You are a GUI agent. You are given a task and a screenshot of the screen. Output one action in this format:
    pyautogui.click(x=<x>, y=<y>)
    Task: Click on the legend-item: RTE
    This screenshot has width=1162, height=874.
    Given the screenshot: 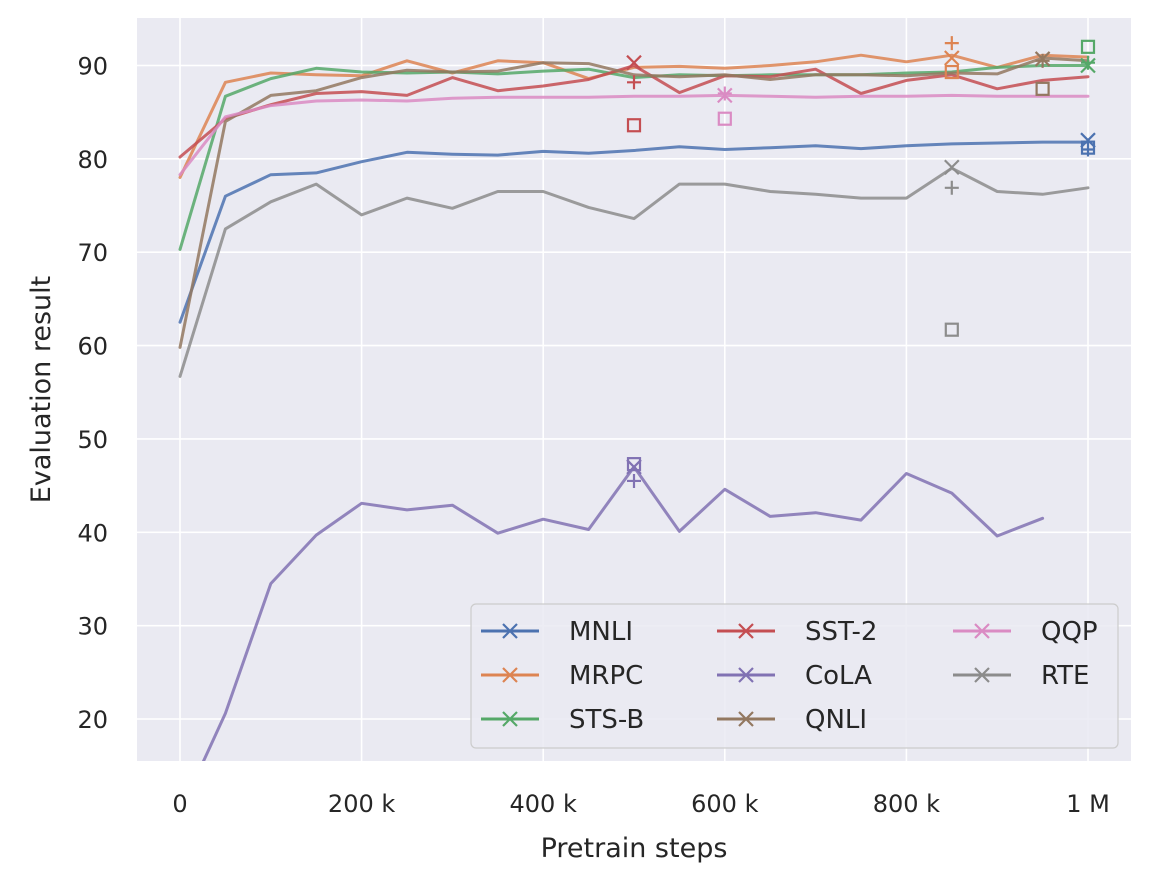 What is the action you would take?
    pyautogui.click(x=1021, y=676)
    